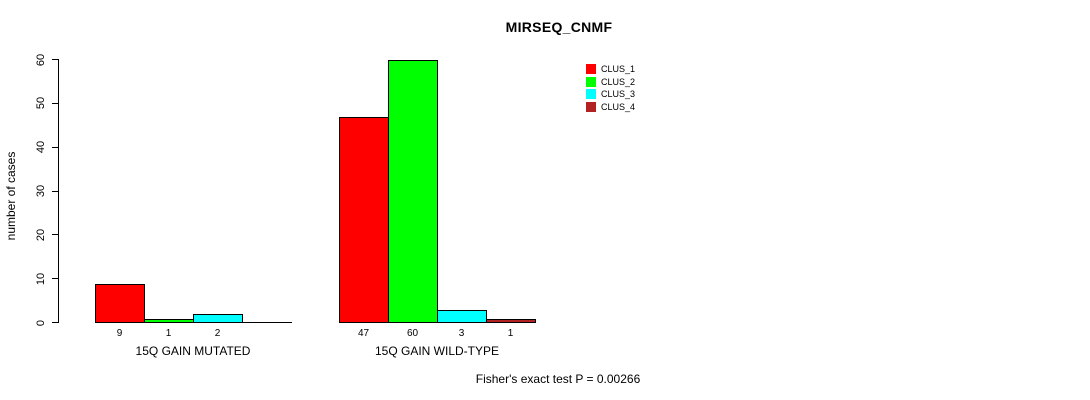 The image size is (1090, 400). What do you see at coordinates (41, 59) in the screenshot?
I see `y-axis-tick-label: 60` at bounding box center [41, 59].